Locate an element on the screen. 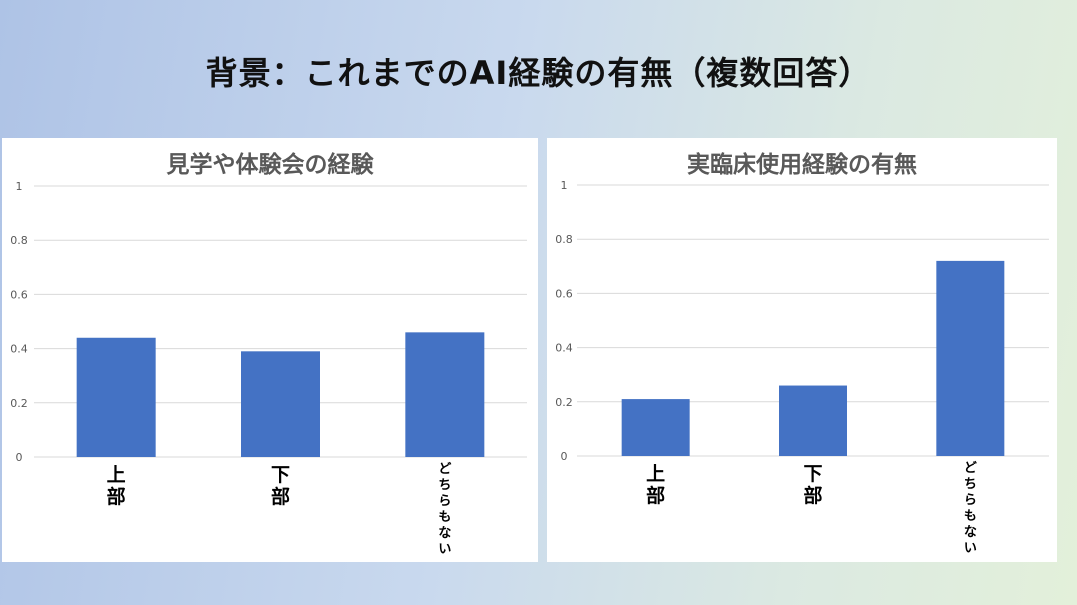  chart-title: 実臨床使用経験の有無 is located at coordinates (802, 164).